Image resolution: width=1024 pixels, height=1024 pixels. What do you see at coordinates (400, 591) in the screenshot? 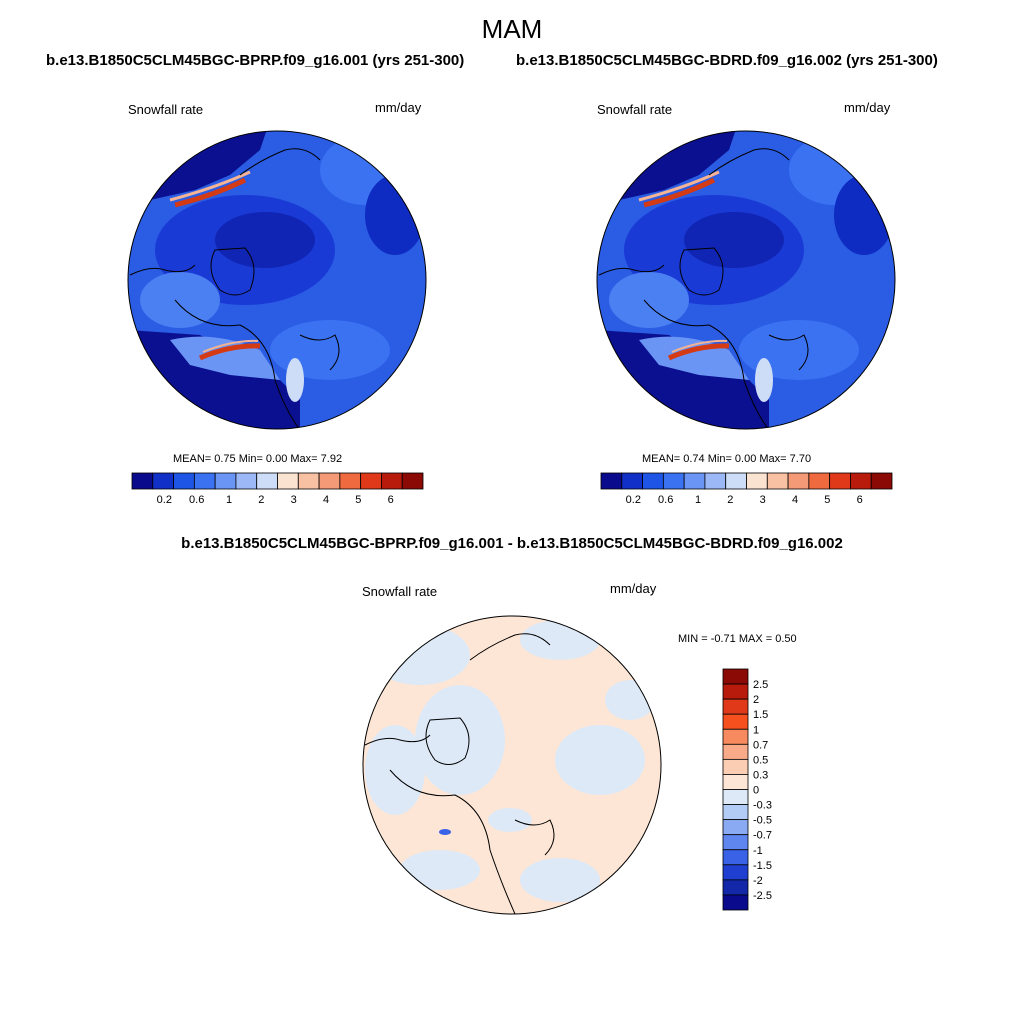
I see `panel3-variable: Snowfall rate` at bounding box center [400, 591].